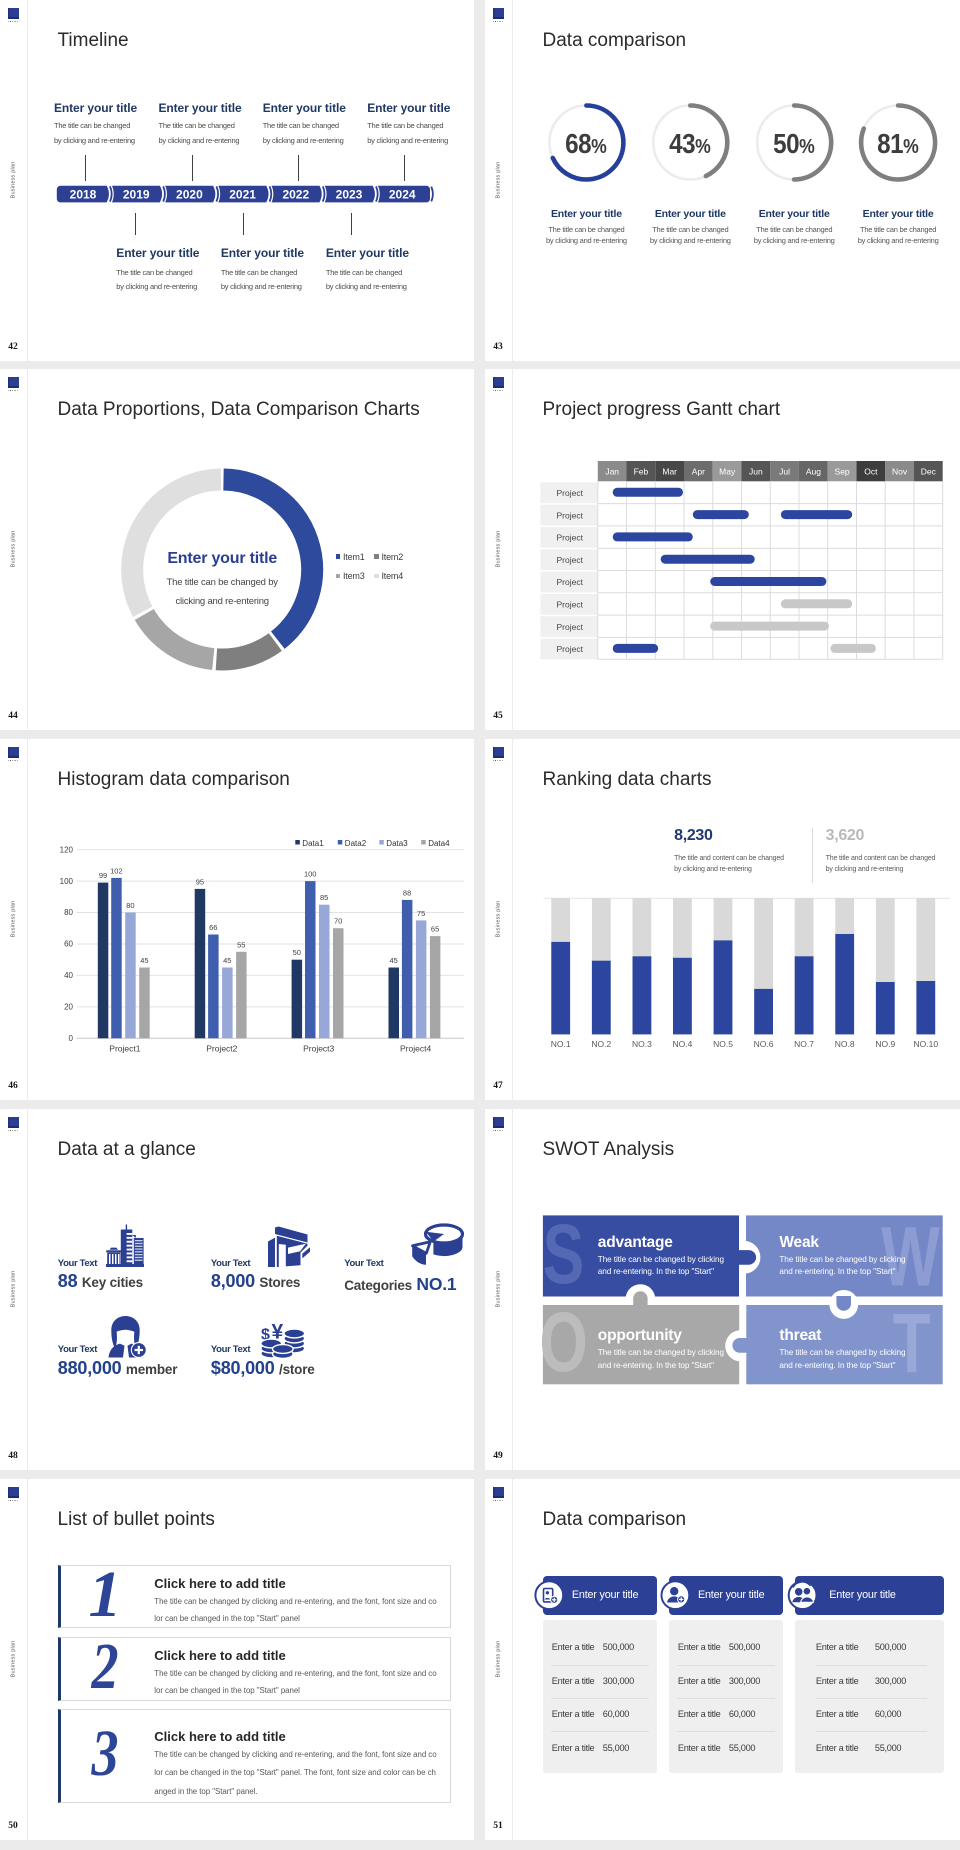  I want to click on svg-text: 75, so click(421, 913).